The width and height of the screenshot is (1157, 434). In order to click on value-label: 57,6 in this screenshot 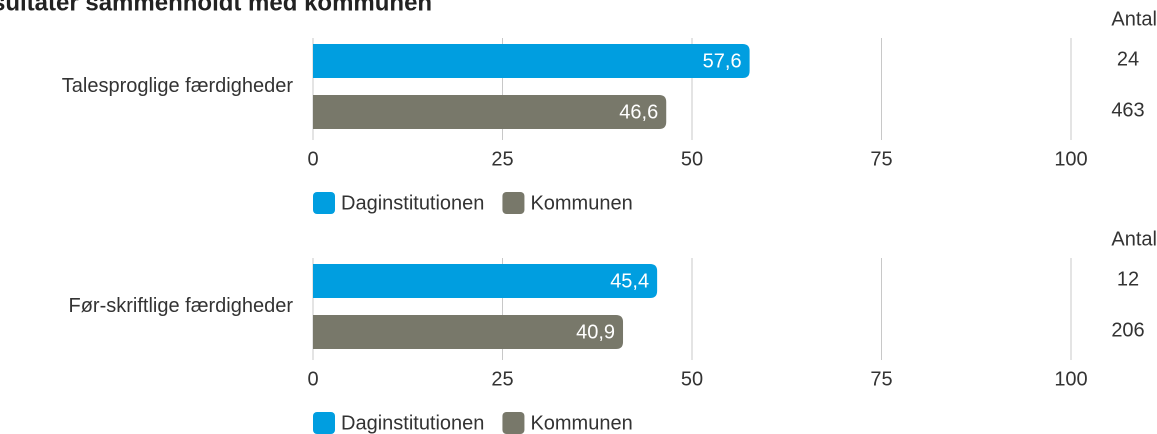, I will do `click(722, 61)`.